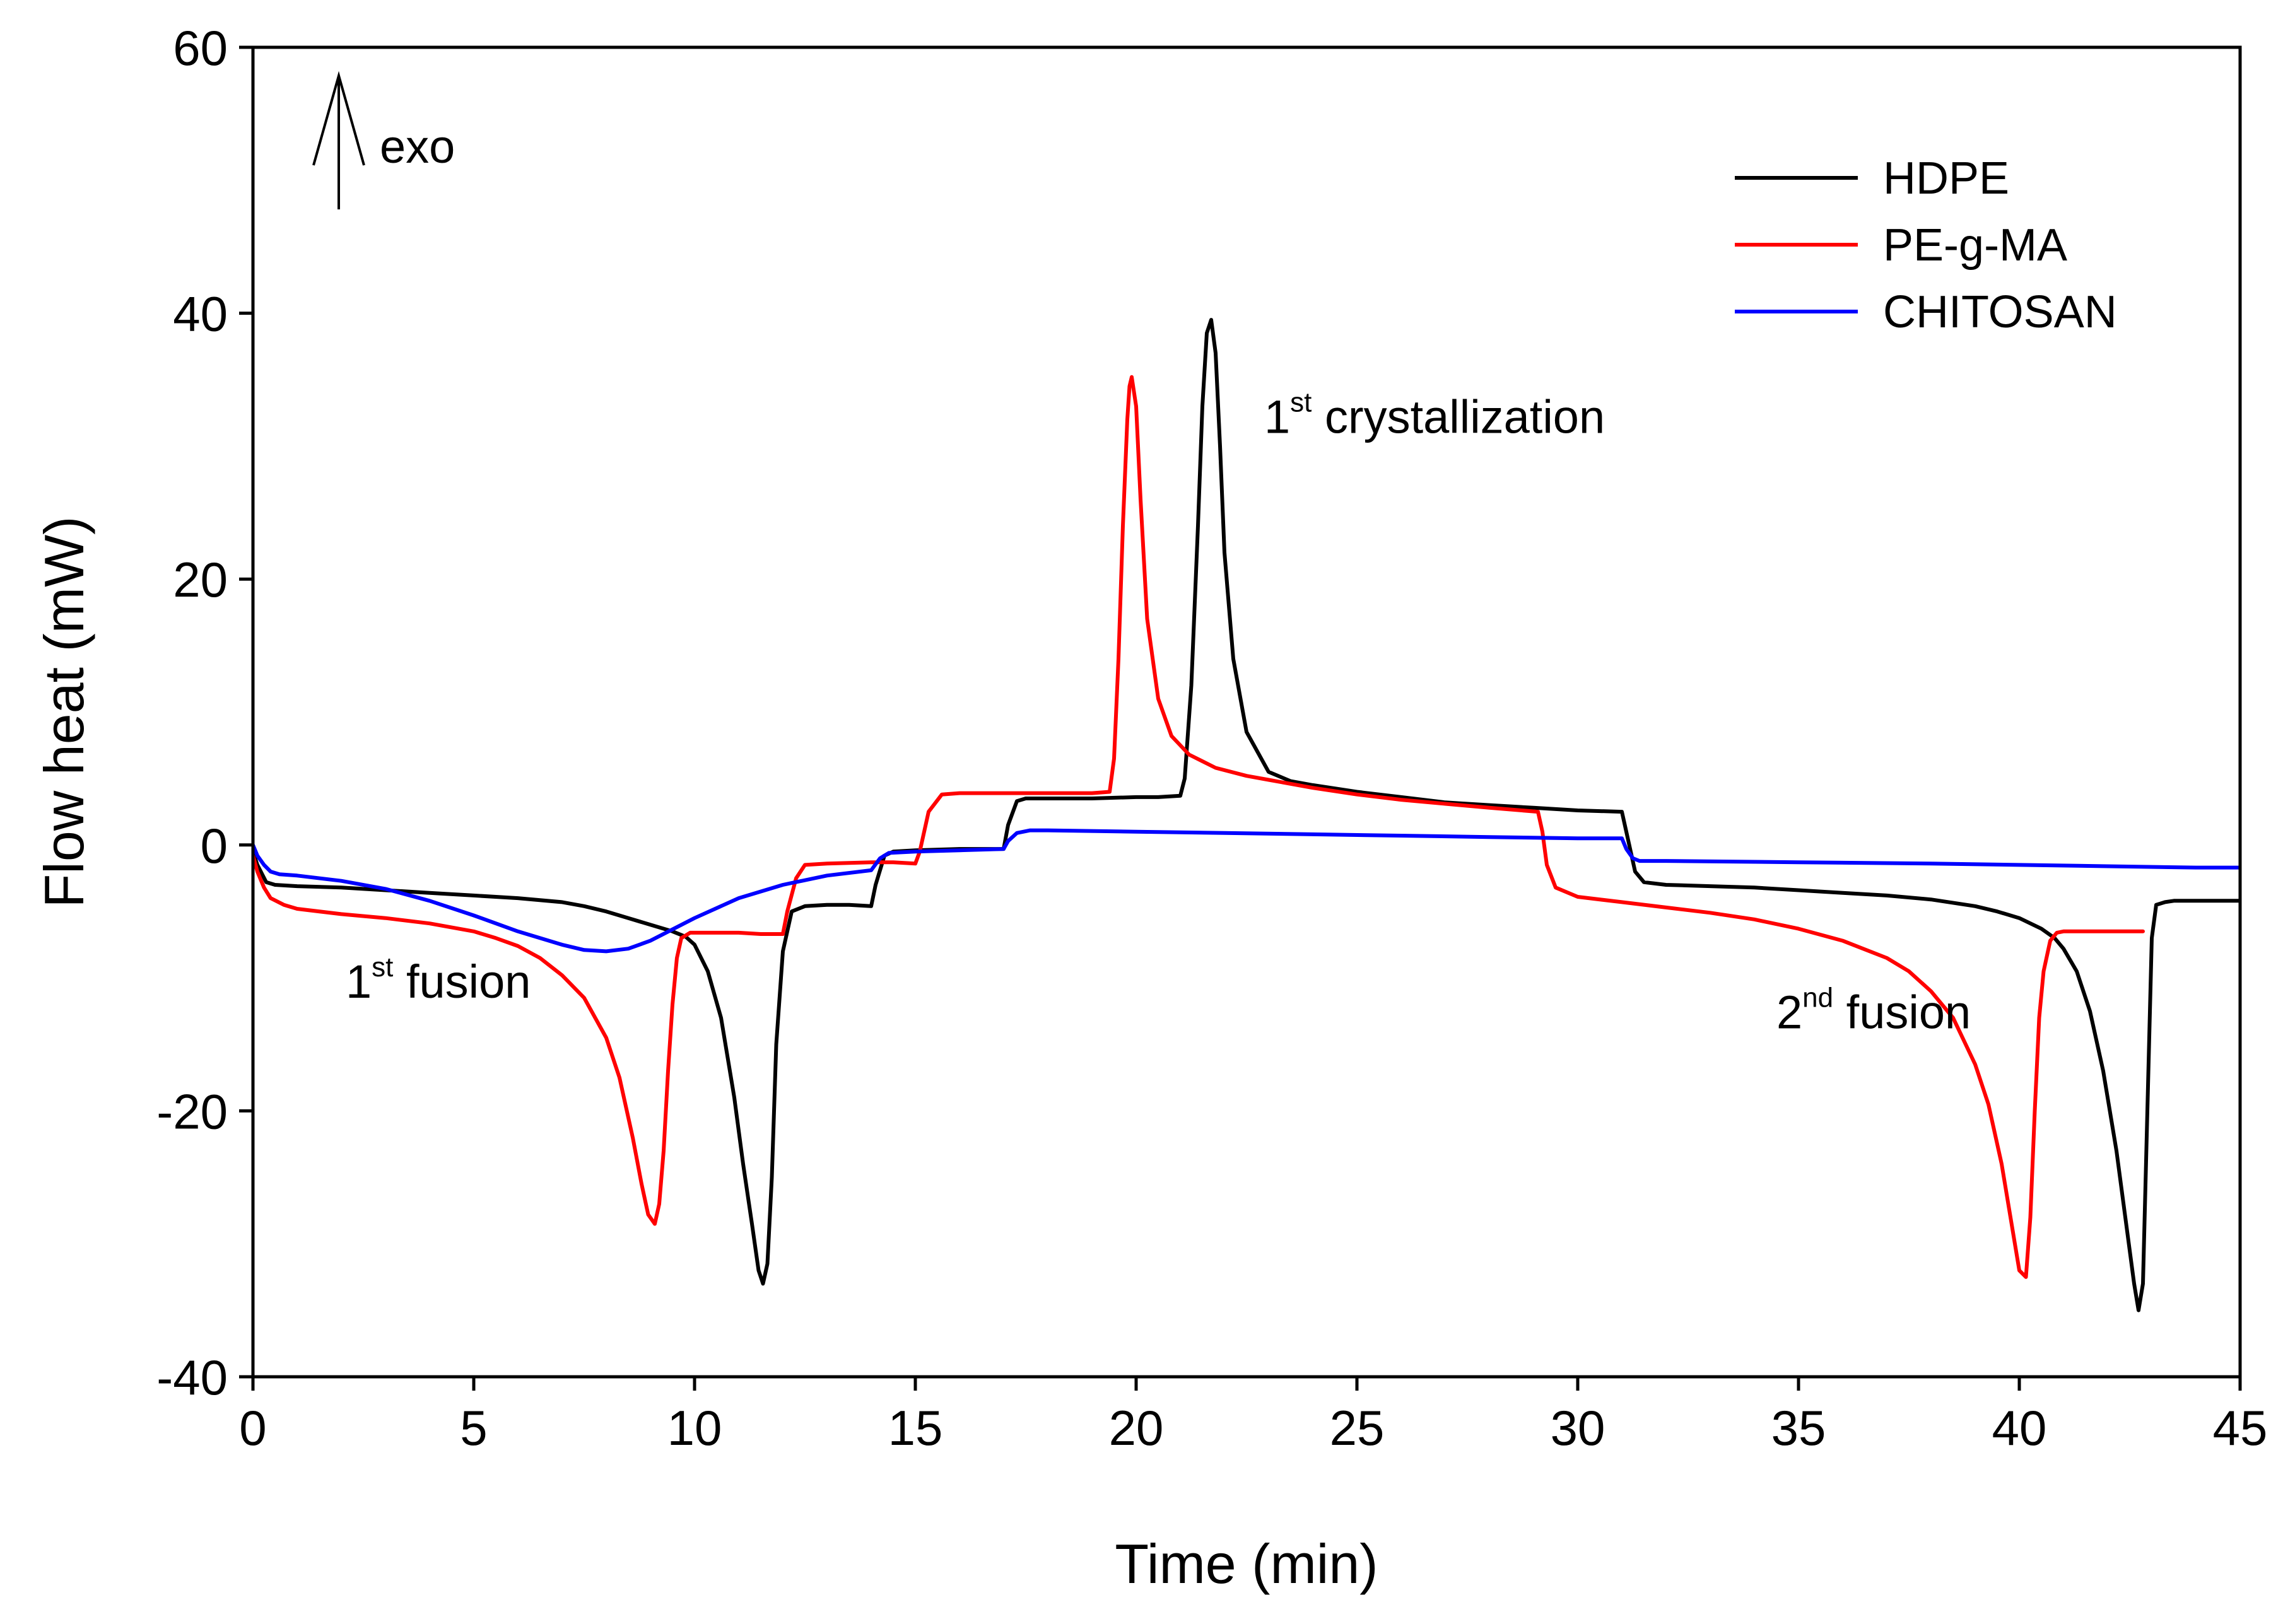 This screenshot has width=2283, height=1624. I want to click on annotation-fusion1: 1st fusion, so click(438, 980).